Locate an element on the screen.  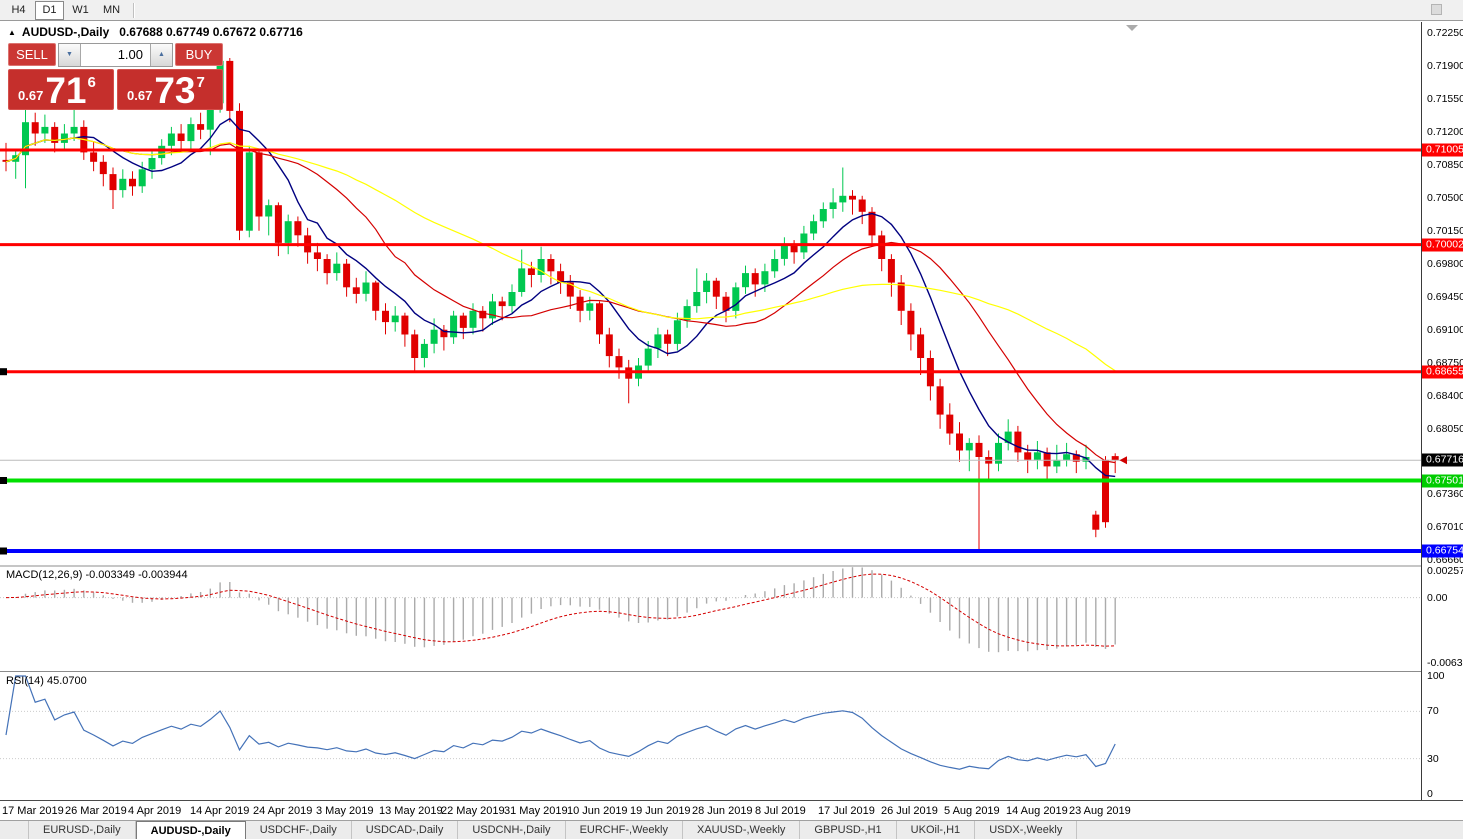
date-label: 4 Apr 2019 is located at coordinates (155, 811).